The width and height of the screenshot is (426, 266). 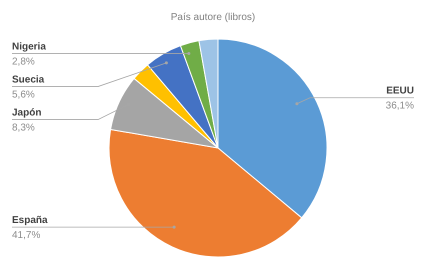 I want to click on data-label: 5,6%, so click(x=23, y=95).